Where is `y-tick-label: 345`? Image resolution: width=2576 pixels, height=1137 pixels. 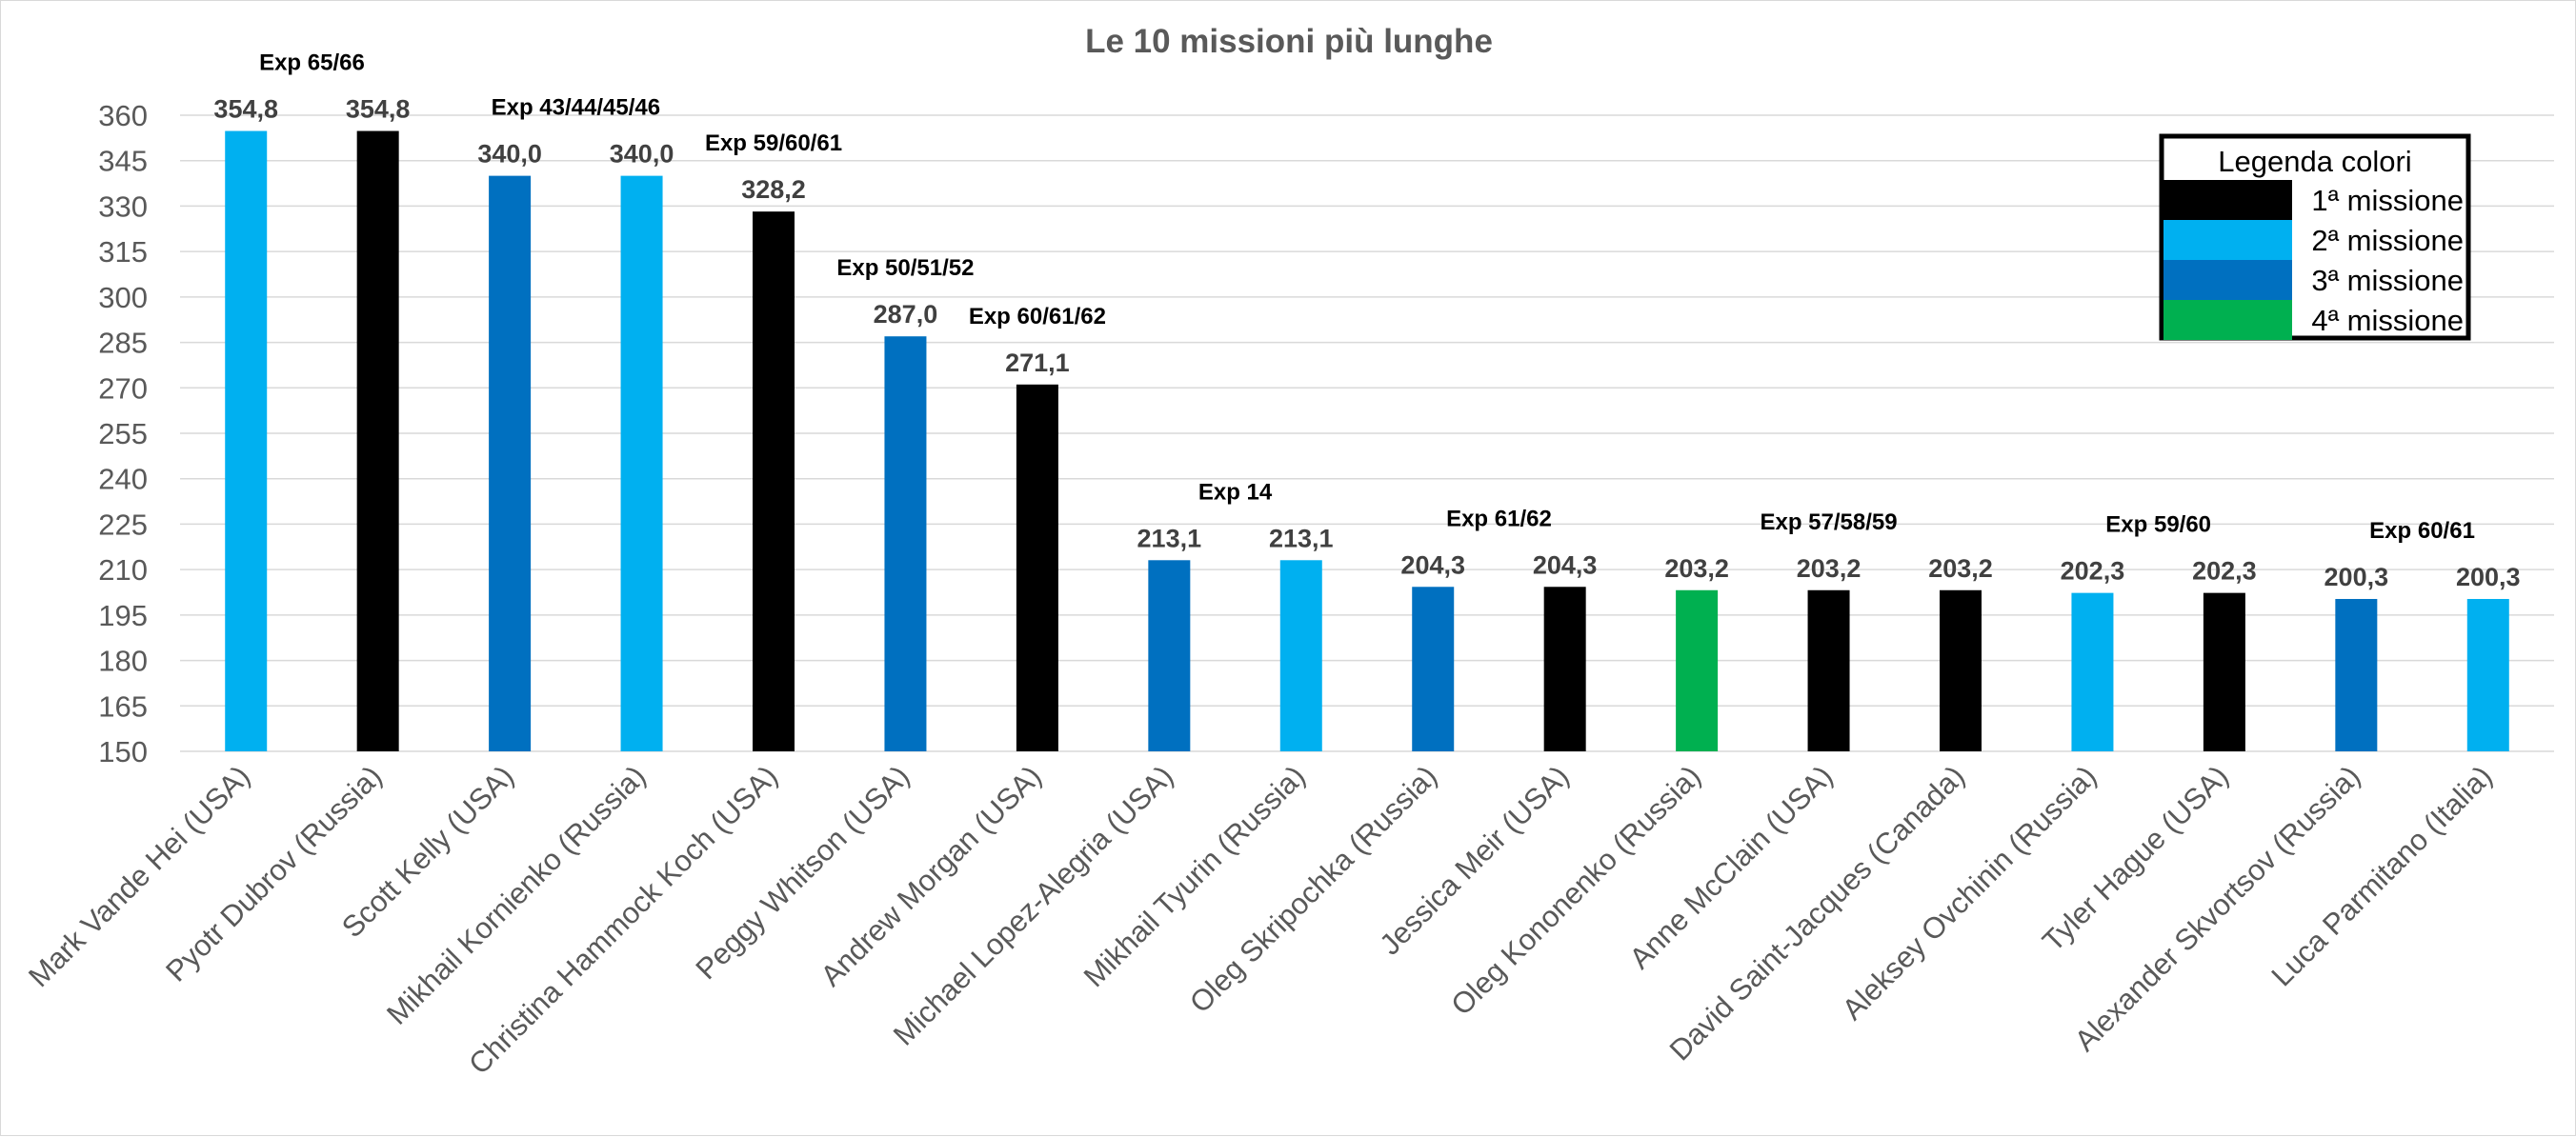
y-tick-label: 345 is located at coordinates (123, 161).